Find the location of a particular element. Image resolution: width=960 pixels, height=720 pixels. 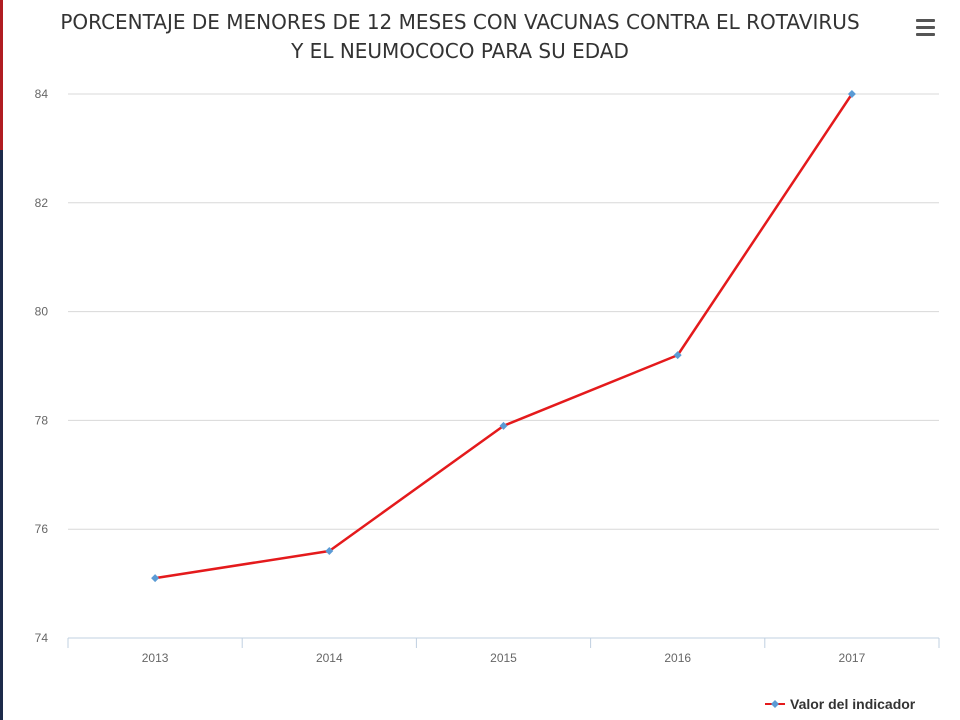

chart-menu-button is located at coordinates (926, 28).